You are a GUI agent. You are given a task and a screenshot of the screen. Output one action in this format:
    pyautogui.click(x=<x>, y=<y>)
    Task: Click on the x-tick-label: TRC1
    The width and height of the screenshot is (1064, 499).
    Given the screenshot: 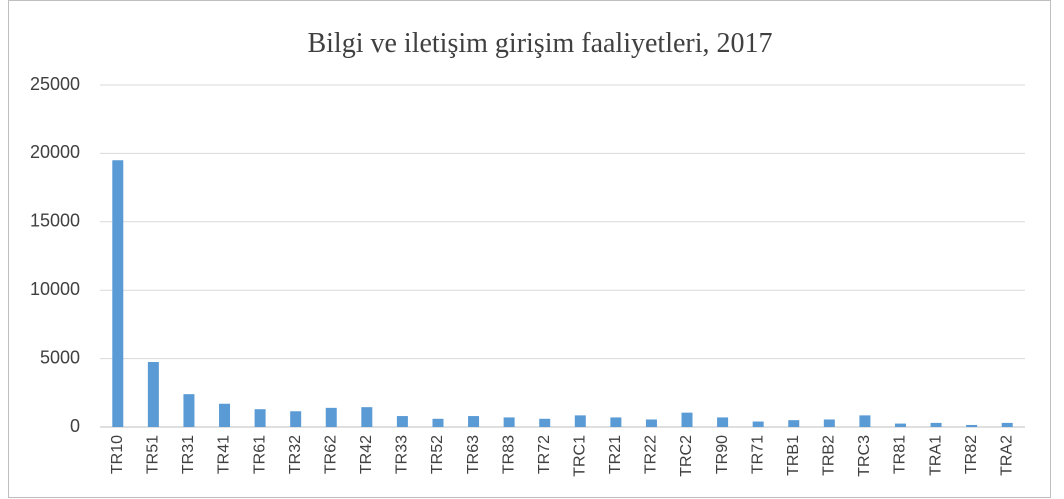 What is the action you would take?
    pyautogui.click(x=580, y=456)
    